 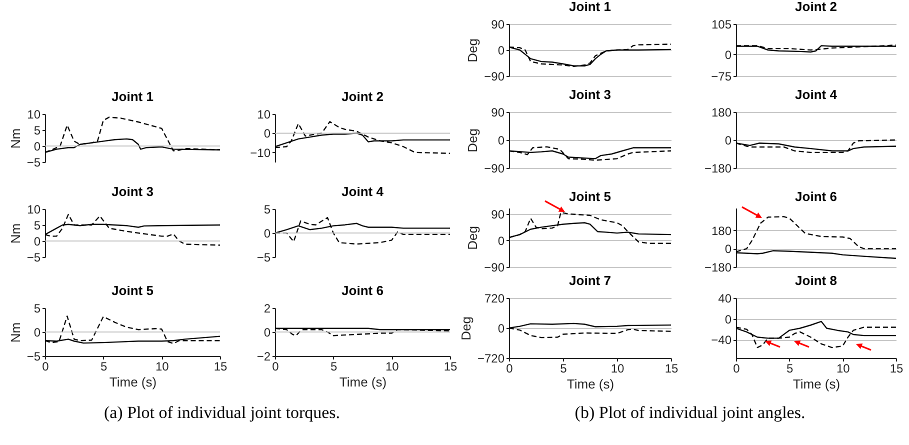 What do you see at coordinates (260, 153) in the screenshot?
I see `y-tick-label: −10` at bounding box center [260, 153].